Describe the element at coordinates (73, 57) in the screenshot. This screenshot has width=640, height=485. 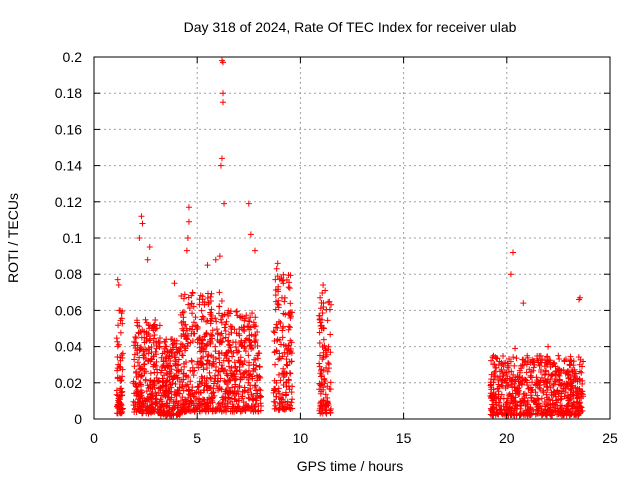
I see `y-tick-label: 0.2` at that location.